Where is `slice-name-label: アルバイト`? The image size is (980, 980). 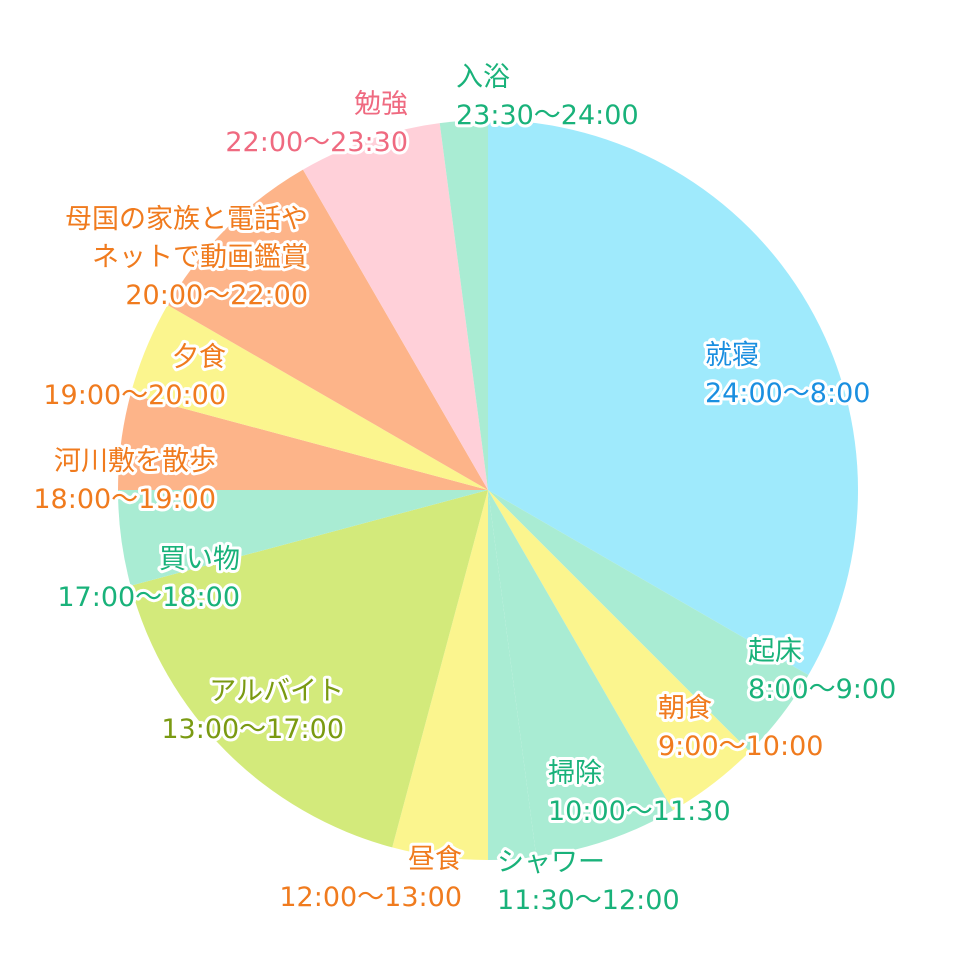 slice-name-label: アルバイト is located at coordinates (276, 691).